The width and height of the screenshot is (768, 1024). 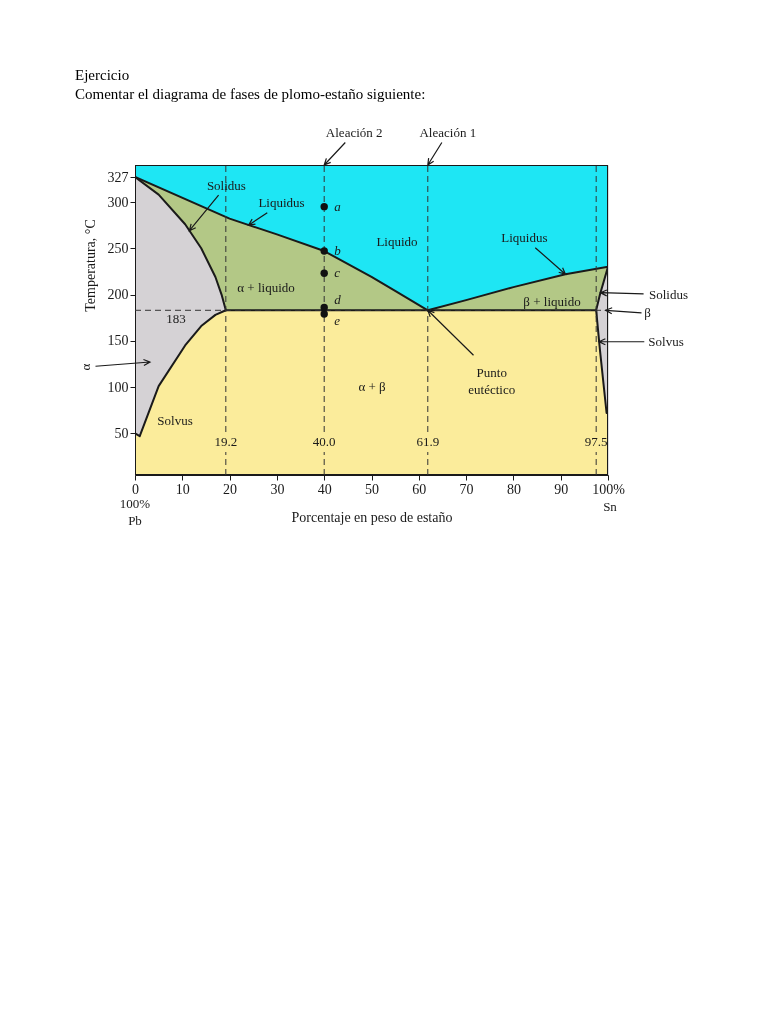 What do you see at coordinates (250, 94) in the screenshot?
I see `chart-subtitle: Comentar el diagrama de fases de plomo-estaño siguiente:` at bounding box center [250, 94].